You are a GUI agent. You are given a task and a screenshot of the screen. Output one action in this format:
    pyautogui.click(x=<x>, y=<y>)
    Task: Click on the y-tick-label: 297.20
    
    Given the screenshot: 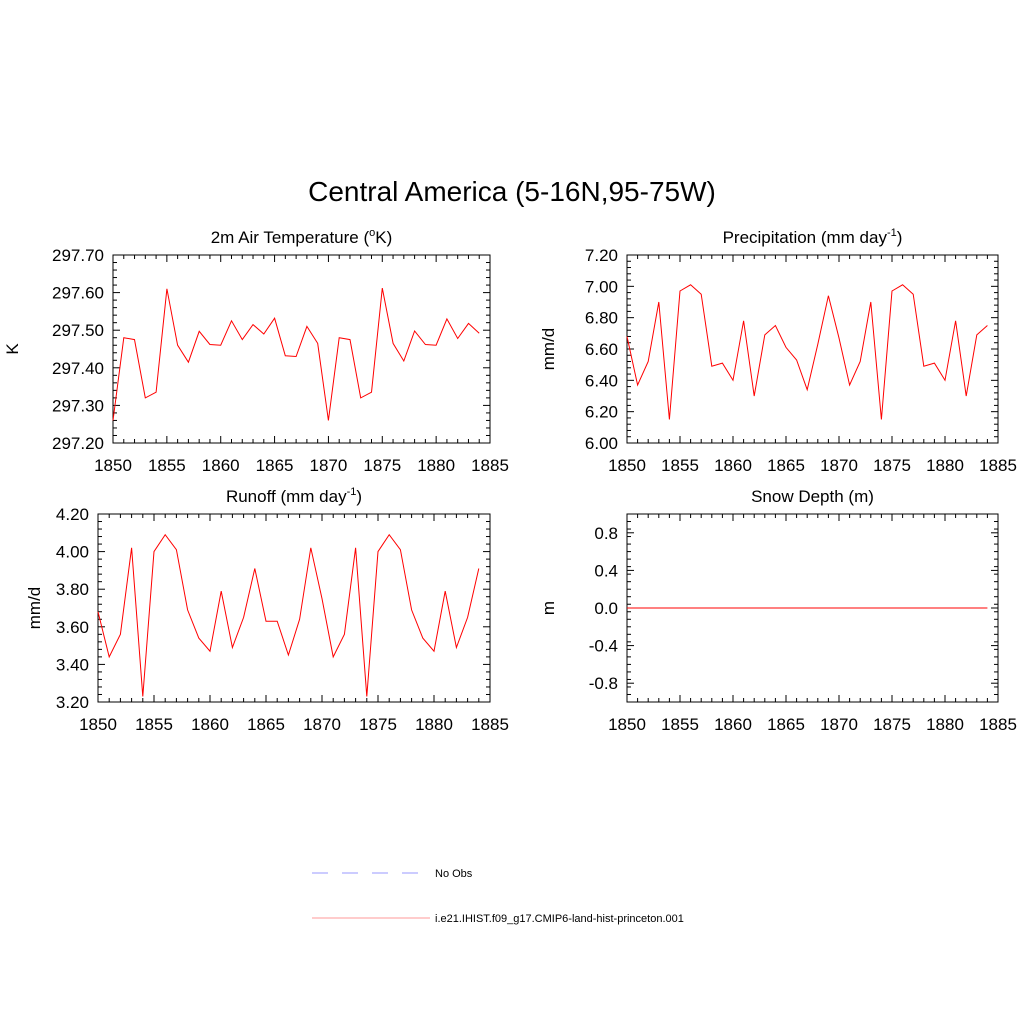 What is the action you would take?
    pyautogui.click(x=78, y=443)
    